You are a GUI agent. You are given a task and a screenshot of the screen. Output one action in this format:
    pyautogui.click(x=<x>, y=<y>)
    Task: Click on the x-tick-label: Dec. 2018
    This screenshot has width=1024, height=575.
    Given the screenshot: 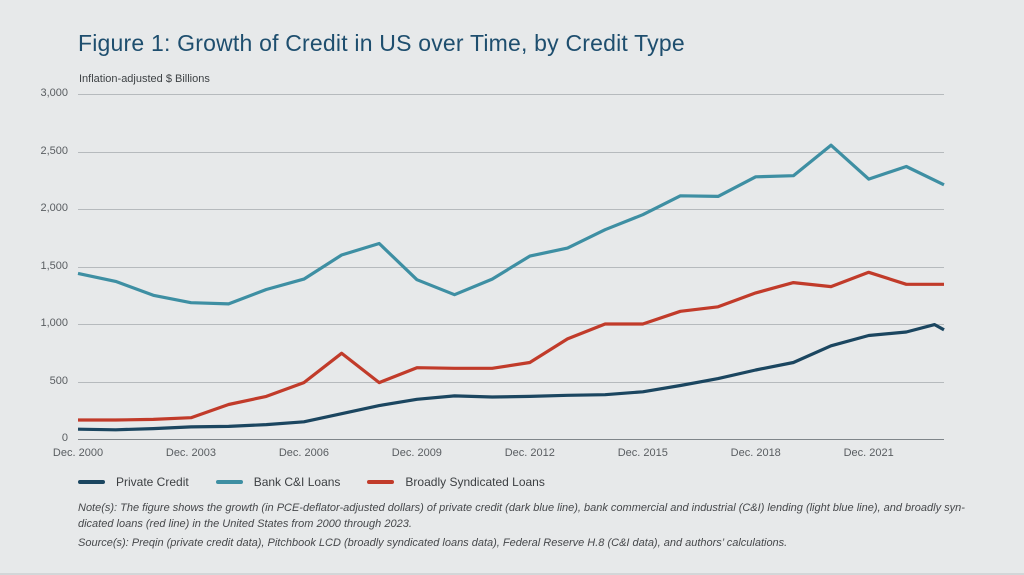 What is the action you would take?
    pyautogui.click(x=755, y=453)
    